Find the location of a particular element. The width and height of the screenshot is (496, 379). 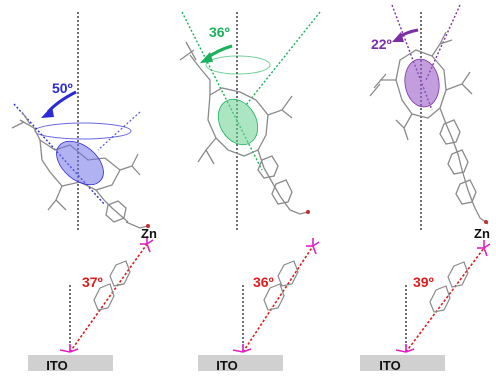

tilt-angle-label-bottom: 36º is located at coordinates (263, 282).